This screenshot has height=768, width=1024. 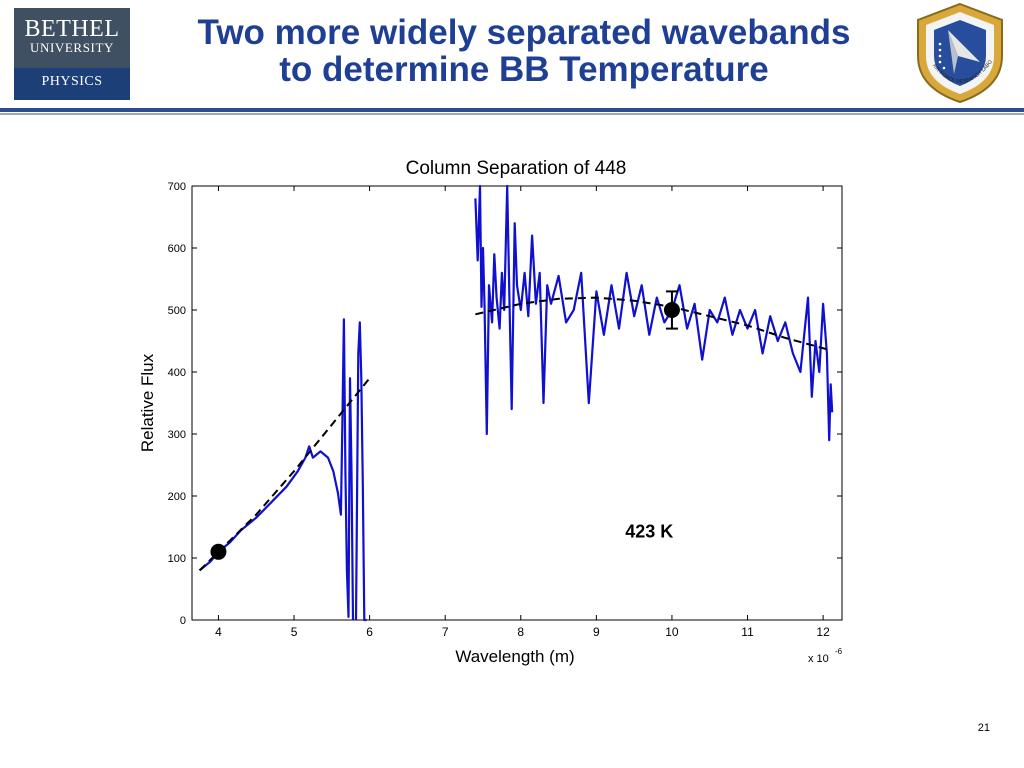 What do you see at coordinates (747, 632) in the screenshot?
I see `x-tick-label: 11` at bounding box center [747, 632].